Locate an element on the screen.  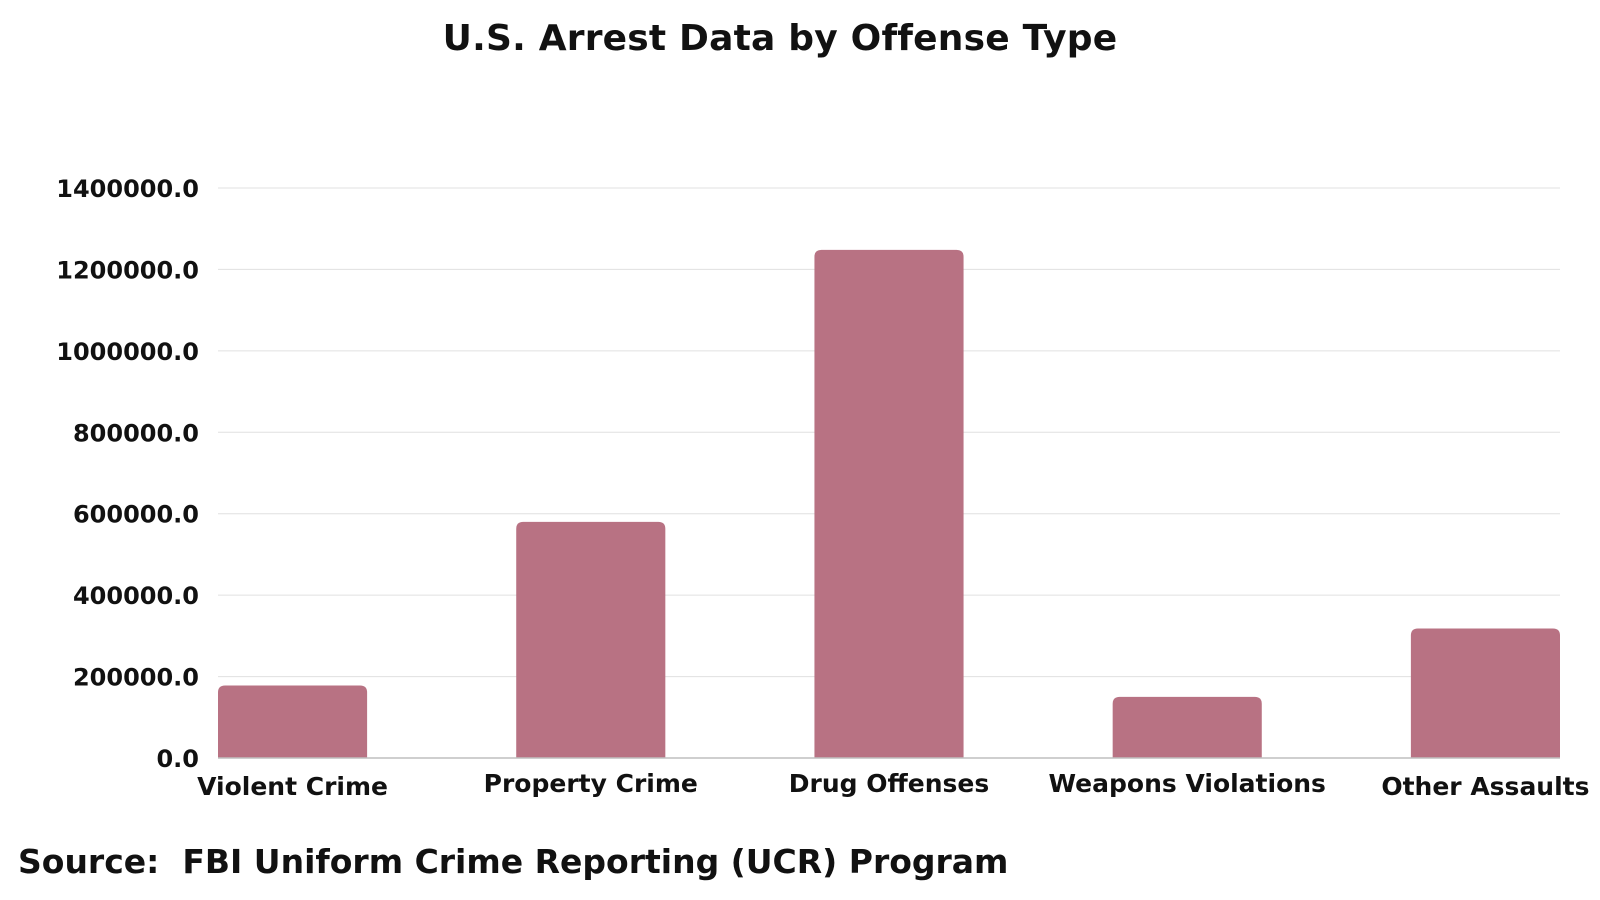
y-tick-label: 0.0 is located at coordinates (177, 759).